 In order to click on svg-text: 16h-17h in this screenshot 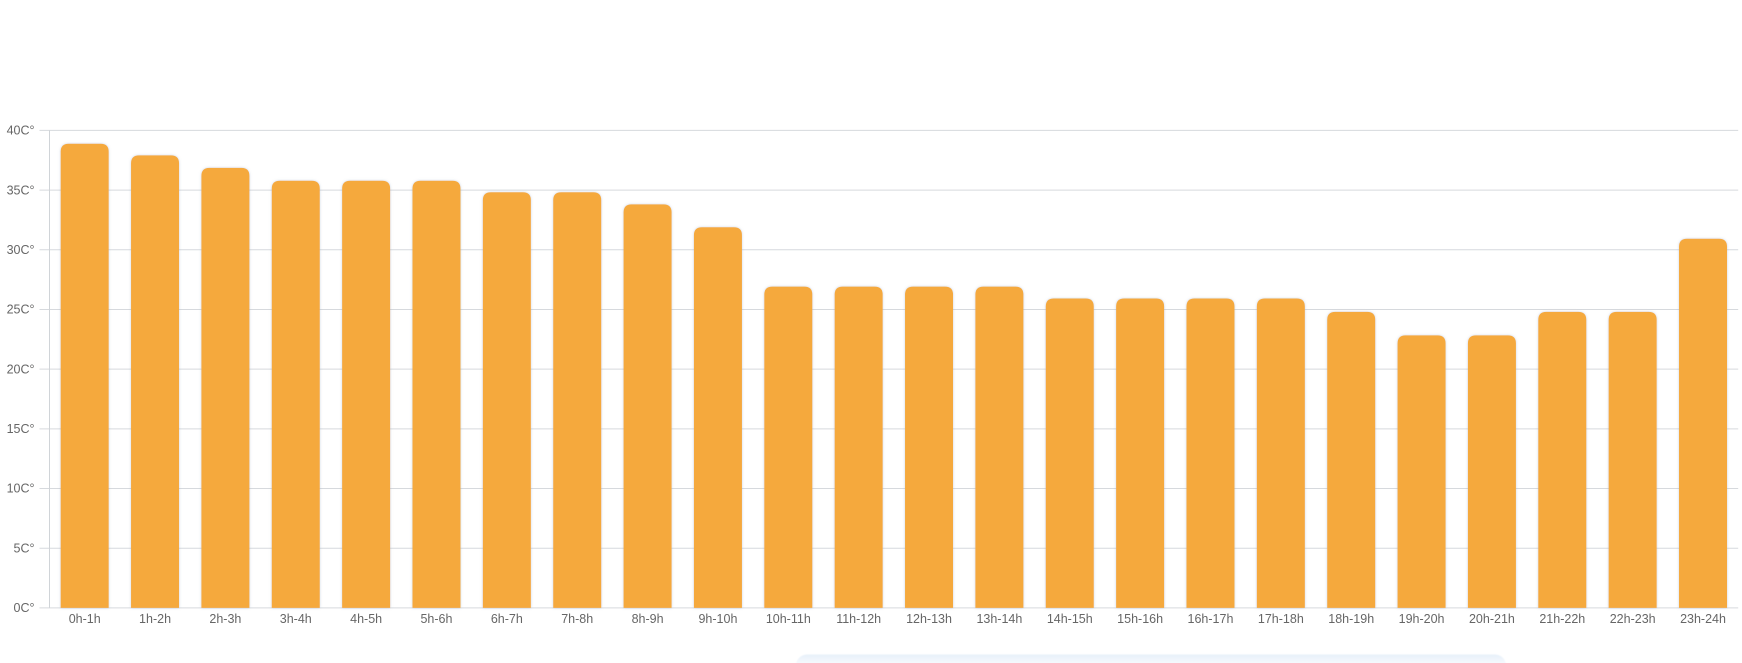, I will do `click(1211, 619)`.